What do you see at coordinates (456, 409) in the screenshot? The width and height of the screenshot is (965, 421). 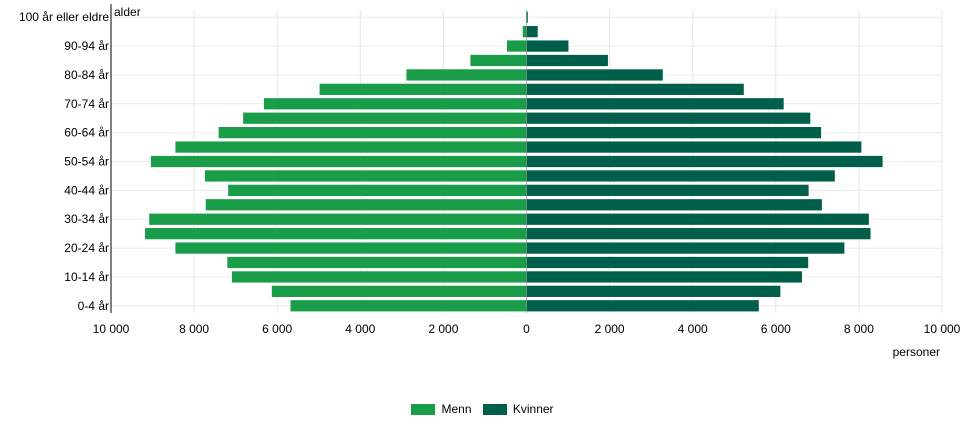 I see `legend-label-menn: Menn` at bounding box center [456, 409].